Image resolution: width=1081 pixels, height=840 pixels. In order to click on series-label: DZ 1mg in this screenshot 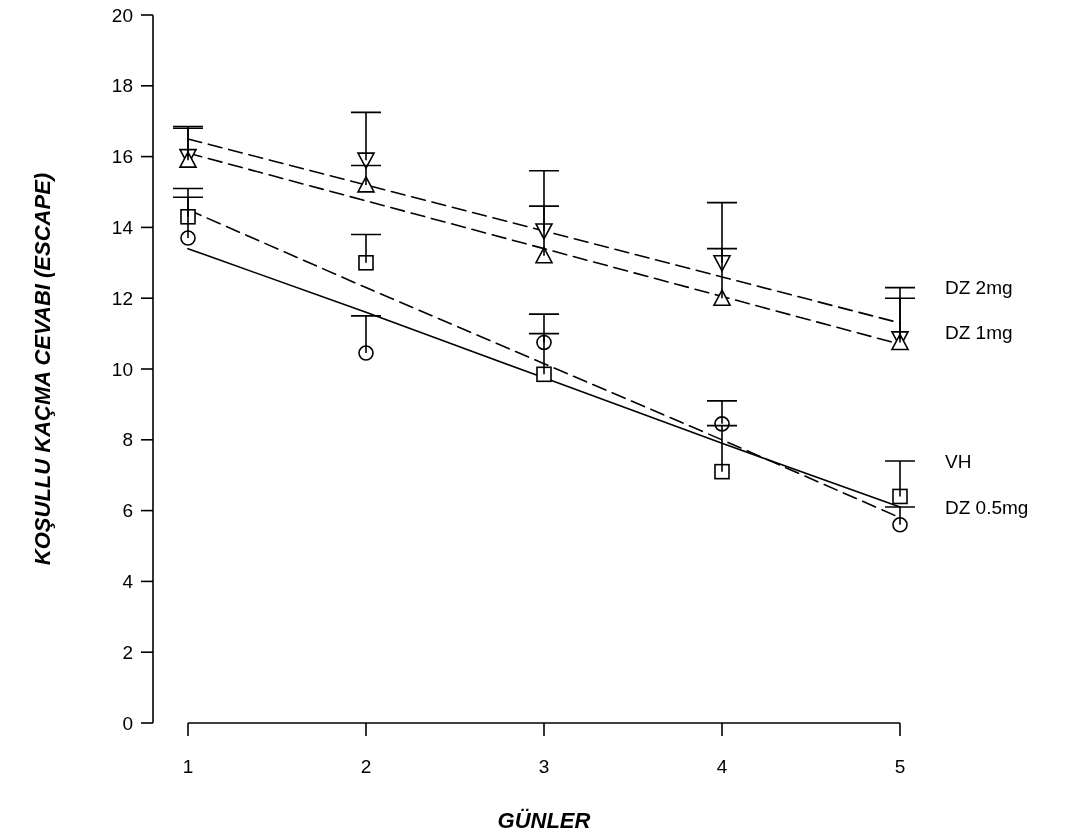, I will do `click(979, 333)`.